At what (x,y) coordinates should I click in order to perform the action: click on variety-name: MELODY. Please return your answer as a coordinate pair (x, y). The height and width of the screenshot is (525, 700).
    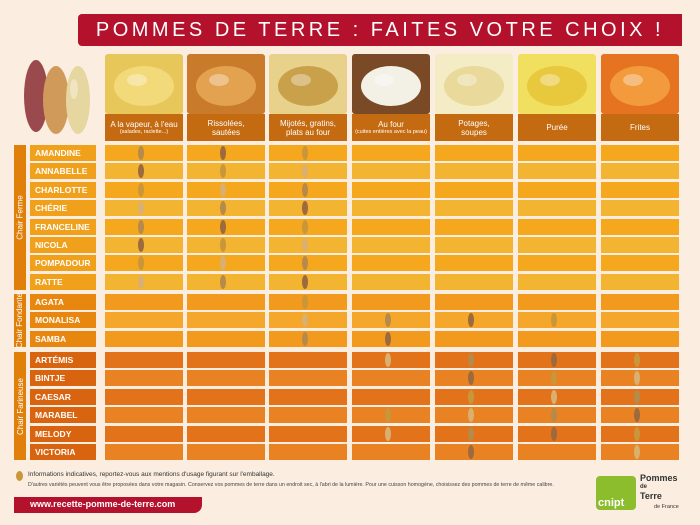
    Looking at the image, I should click on (63, 433).